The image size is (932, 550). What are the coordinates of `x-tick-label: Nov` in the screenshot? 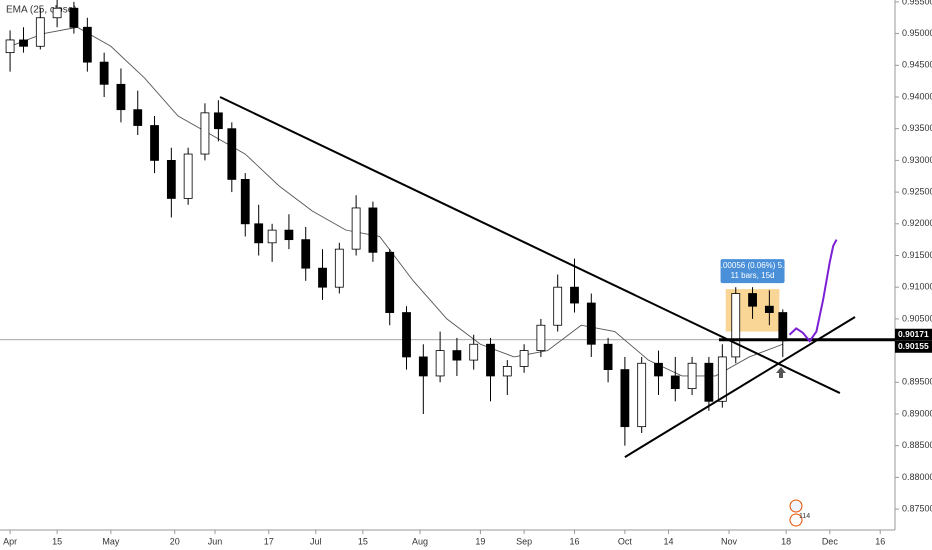 It's located at (729, 541).